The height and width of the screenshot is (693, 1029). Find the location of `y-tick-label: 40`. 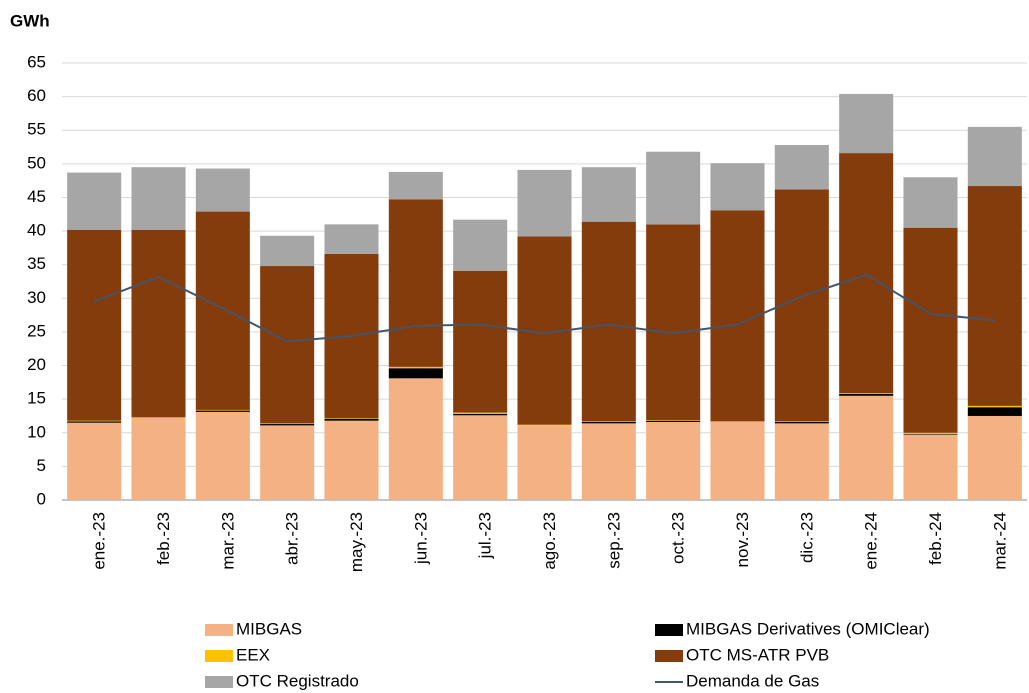

y-tick-label: 40 is located at coordinates (36, 230).